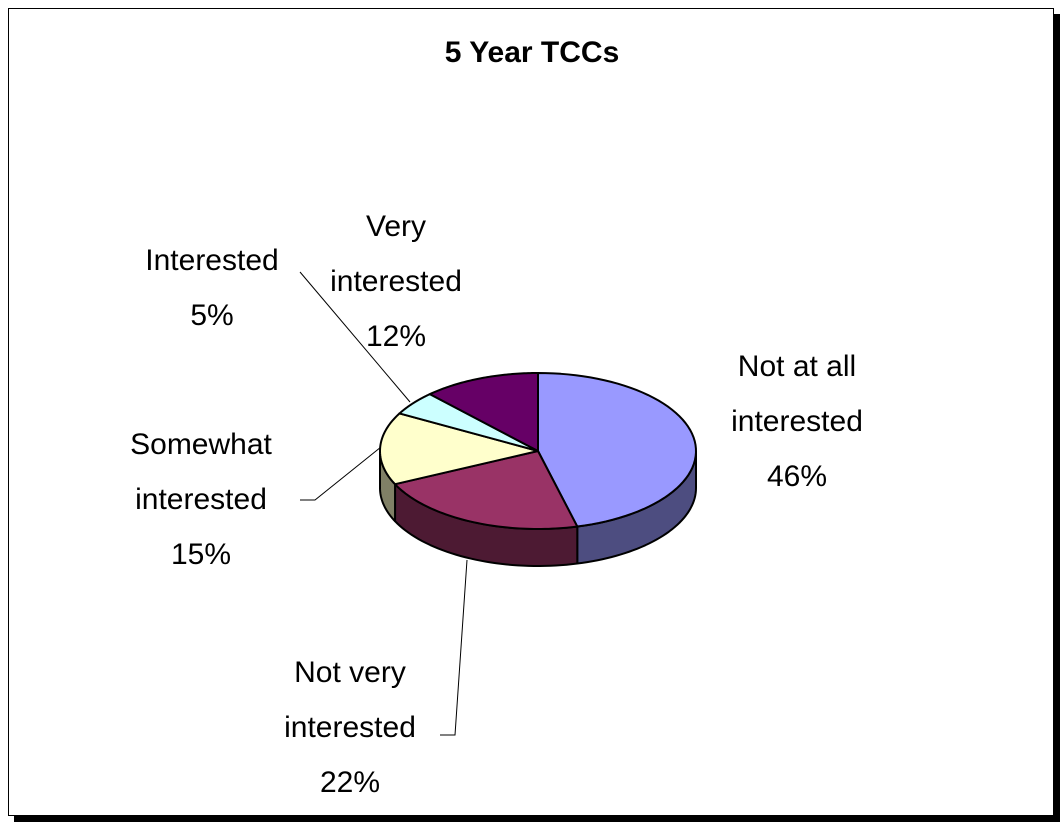  I want to click on data-label-name: Interested, so click(212, 260).